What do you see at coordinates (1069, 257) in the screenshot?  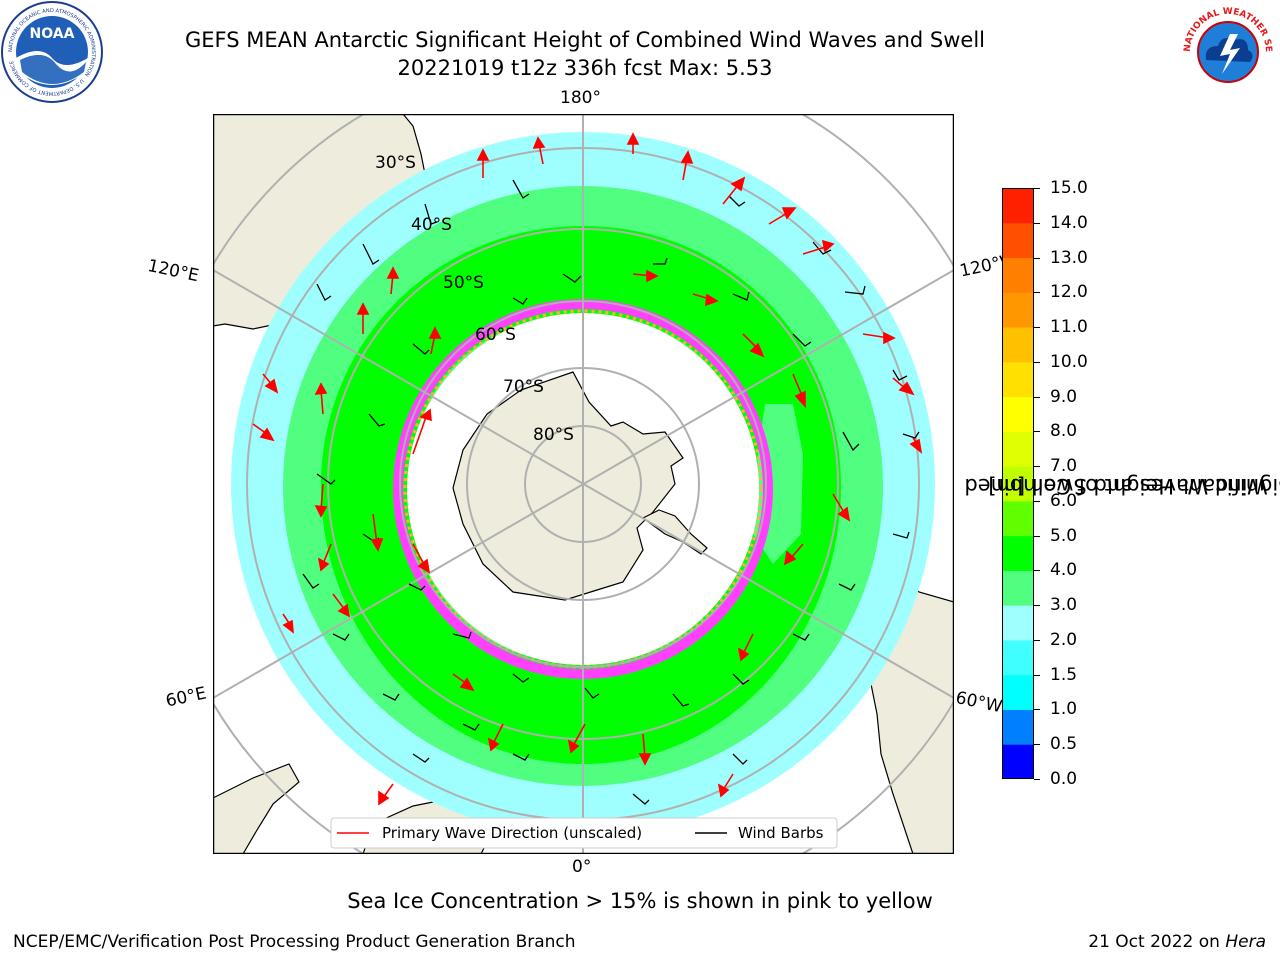 I see `colorbar-tick-label: 13.0` at bounding box center [1069, 257].